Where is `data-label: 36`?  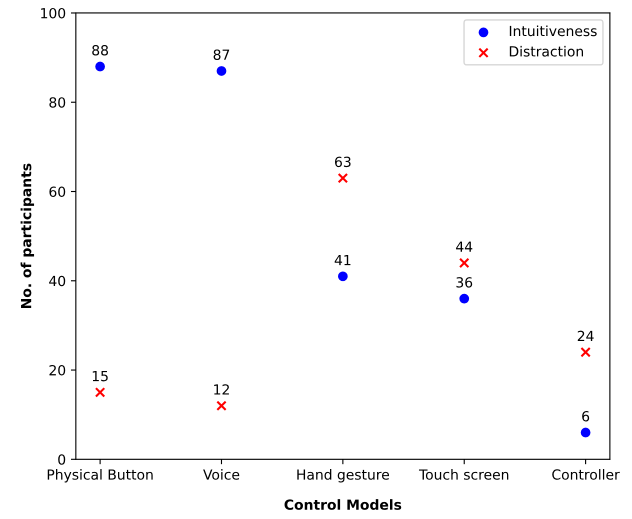
data-label: 36 is located at coordinates (464, 282).